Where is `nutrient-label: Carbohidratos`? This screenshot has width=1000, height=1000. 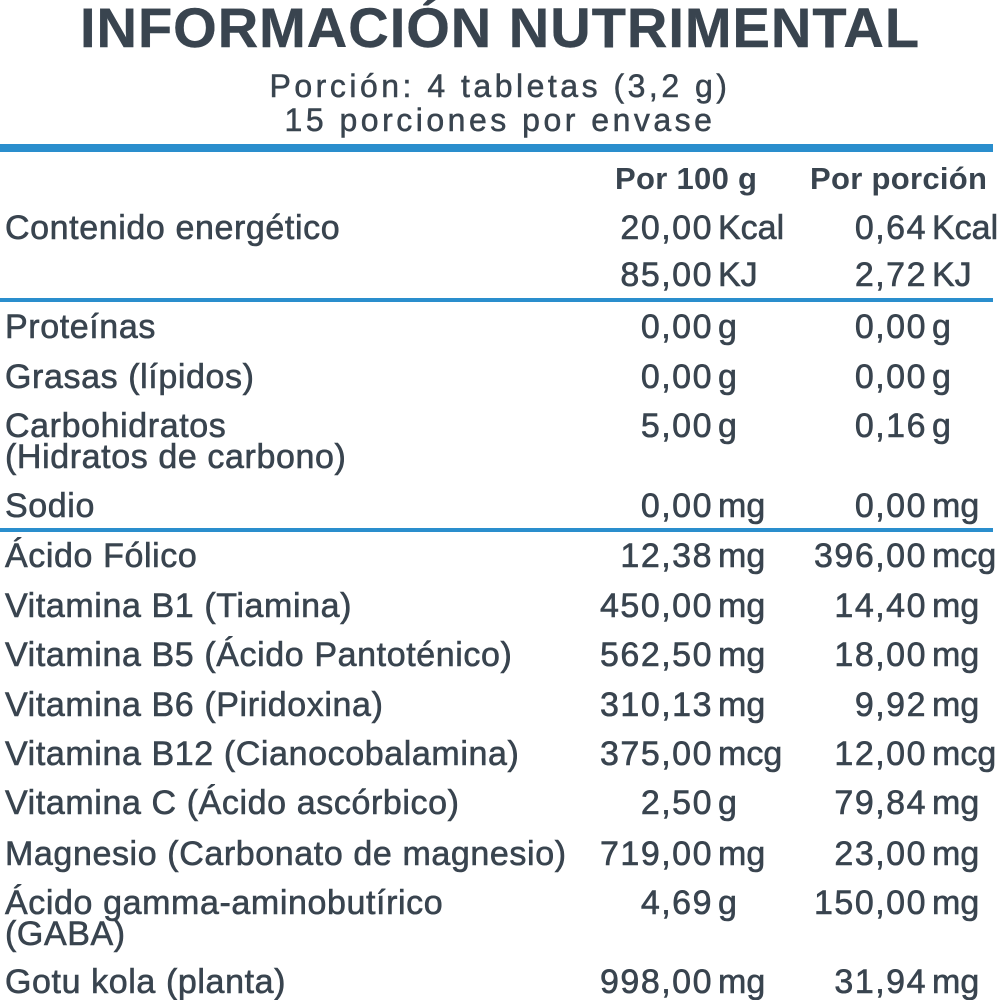
nutrient-label: Carbohidratos is located at coordinates (116, 426).